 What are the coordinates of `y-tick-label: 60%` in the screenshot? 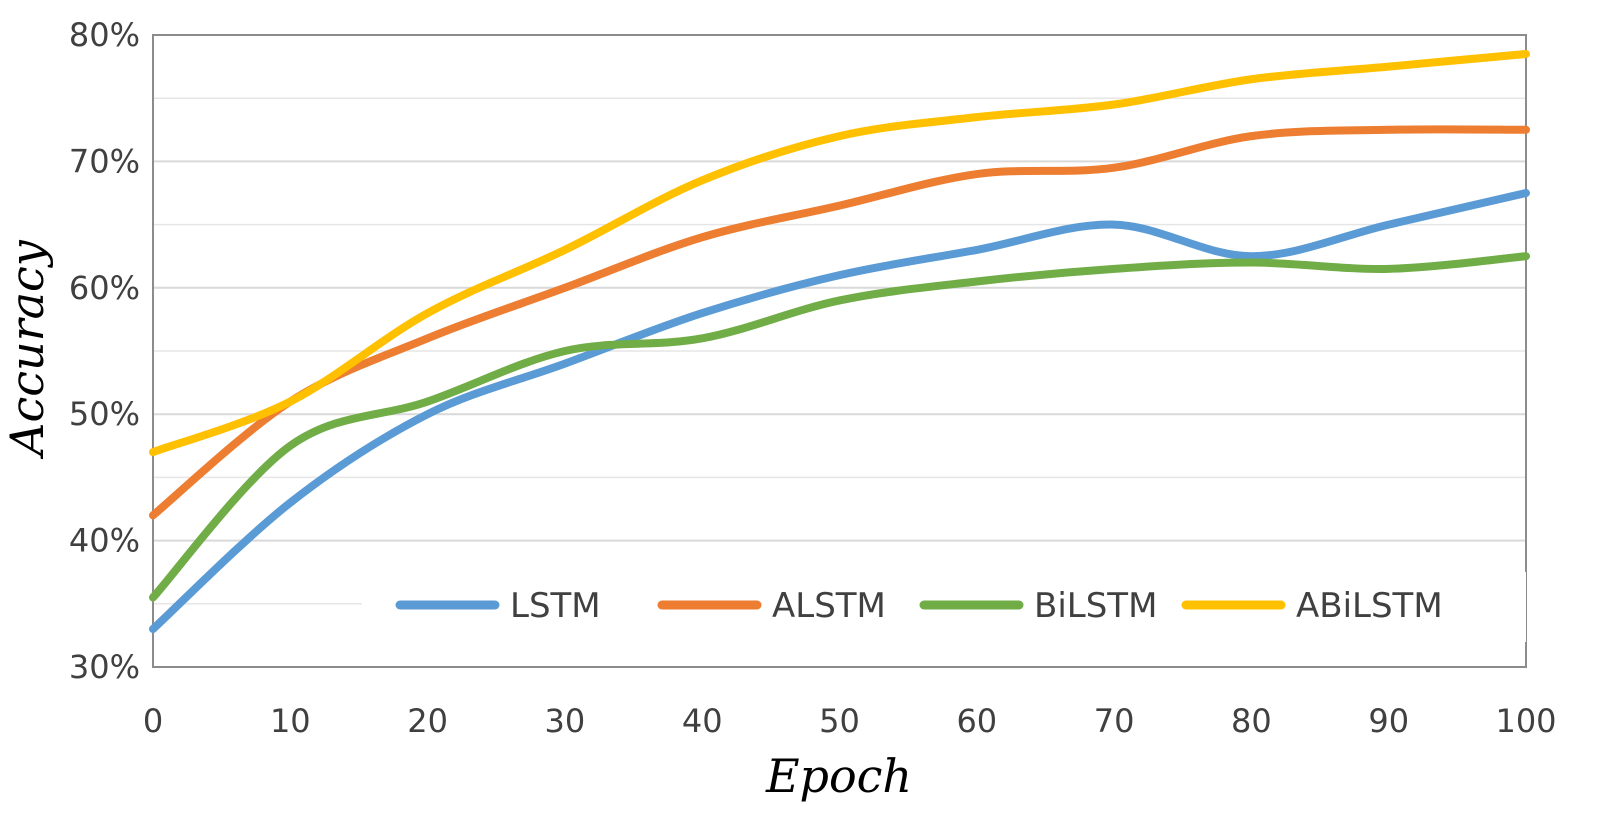 It's located at (104, 288).